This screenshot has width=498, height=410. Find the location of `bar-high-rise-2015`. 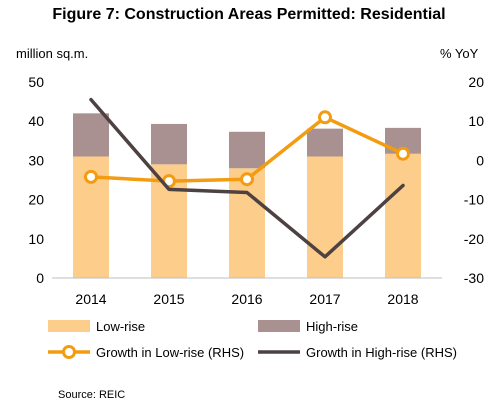

bar-high-rise-2015 is located at coordinates (169, 144).